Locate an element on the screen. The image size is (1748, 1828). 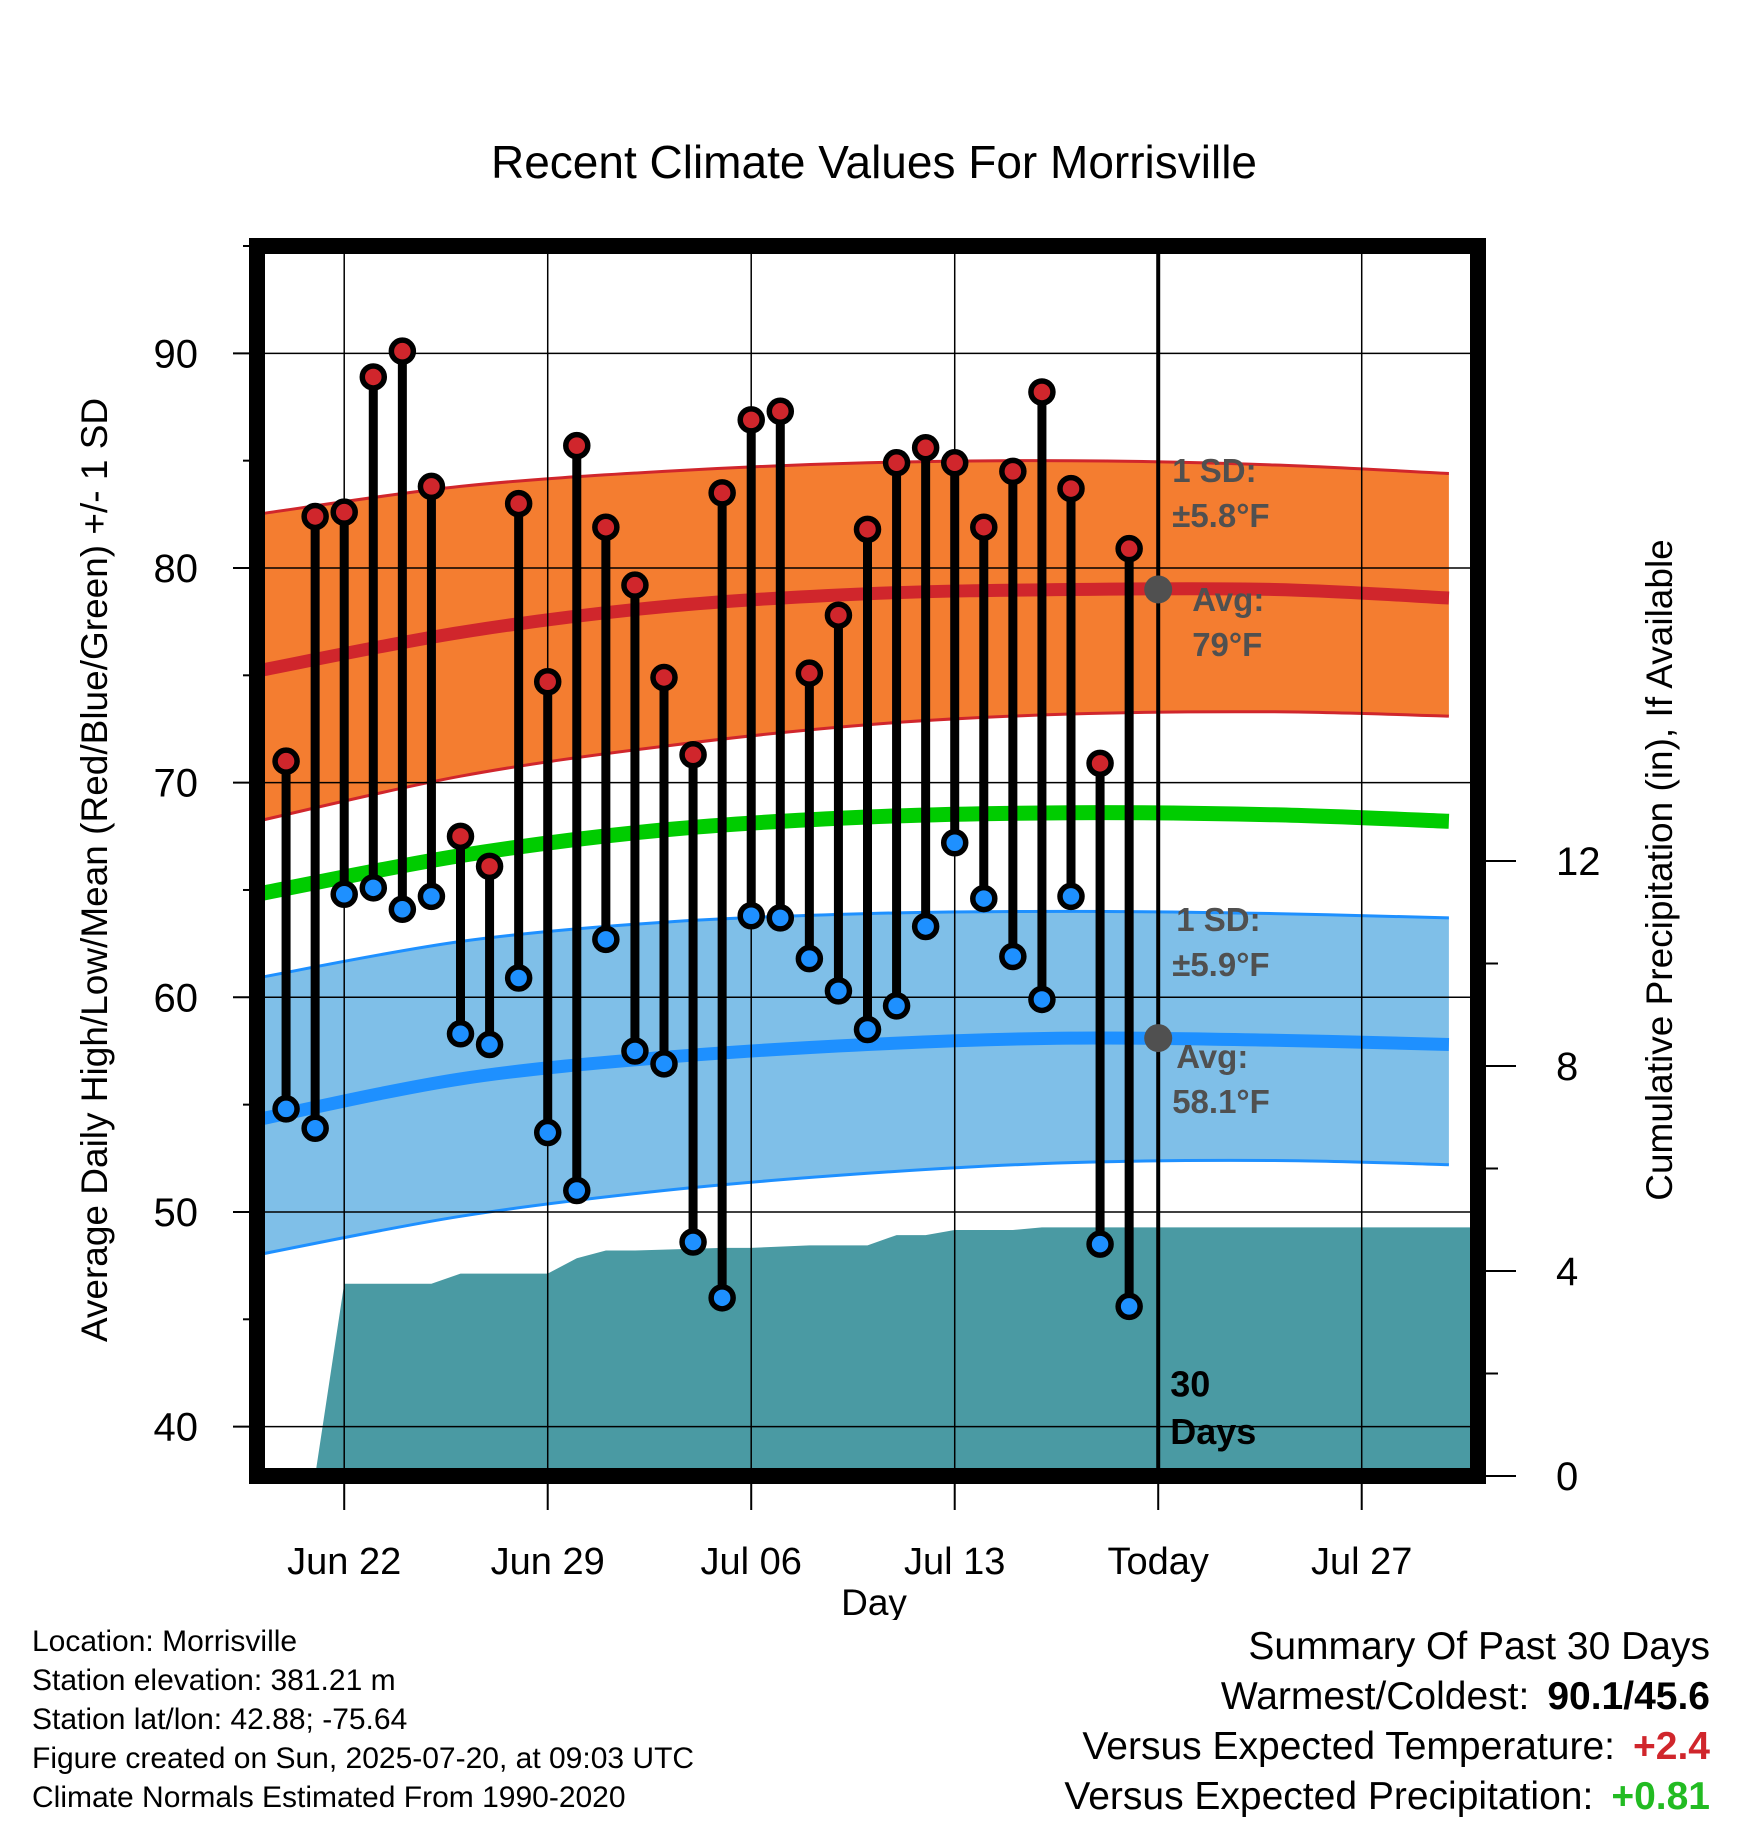
y-tick-label: 90 is located at coordinates (176, 354).